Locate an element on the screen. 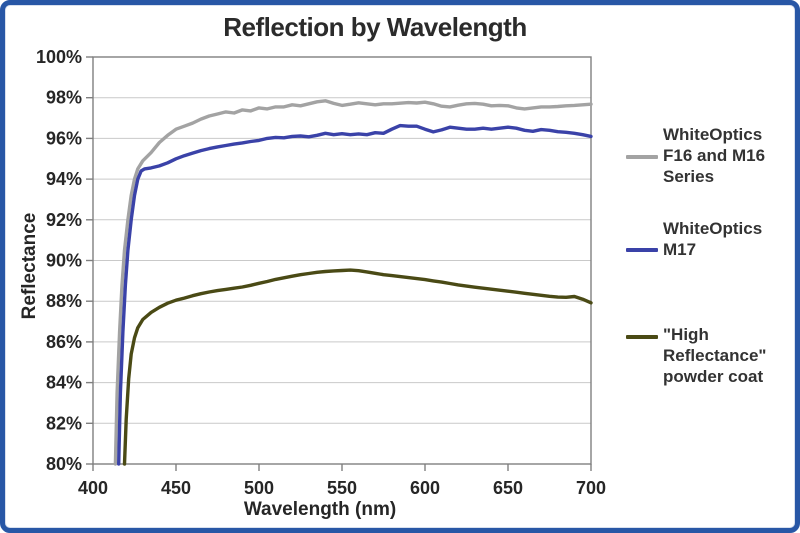  legend-item-powder-coat: "High Reflectance" powder coat is located at coordinates (703, 355).